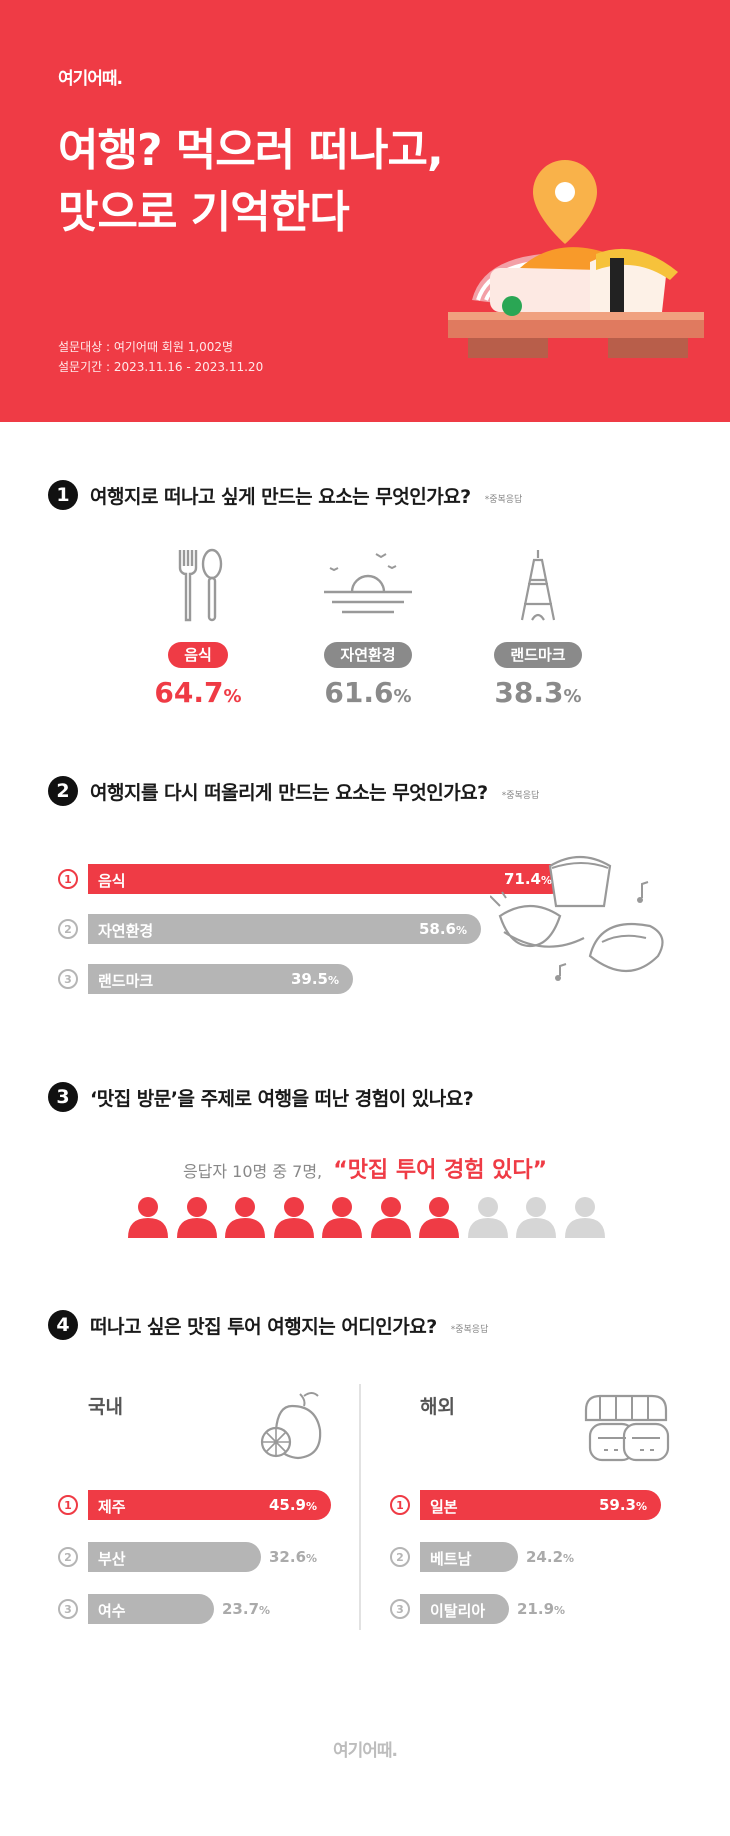 The width and height of the screenshot is (730, 1836). What do you see at coordinates (151, 1609) in the screenshot?
I see `bar: 여수` at bounding box center [151, 1609].